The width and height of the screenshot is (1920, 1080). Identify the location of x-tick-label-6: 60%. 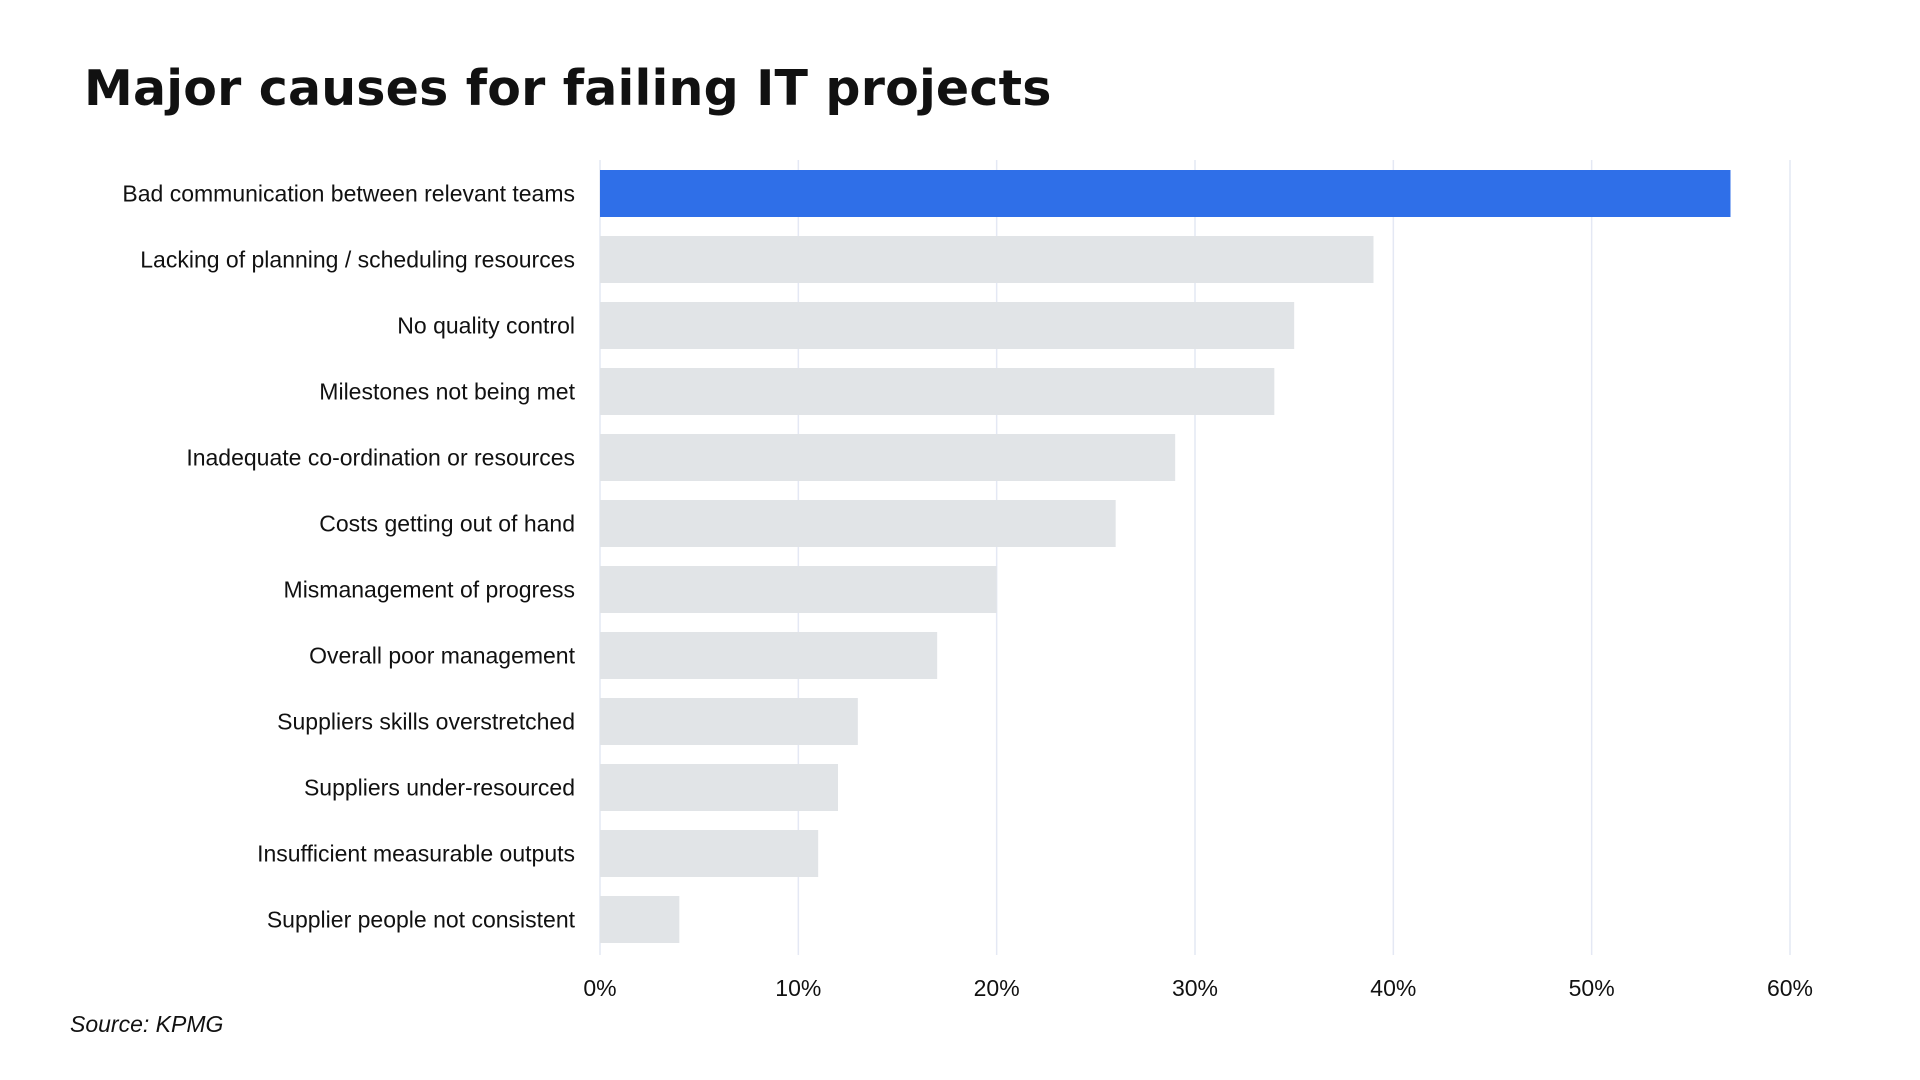
(1790, 988).